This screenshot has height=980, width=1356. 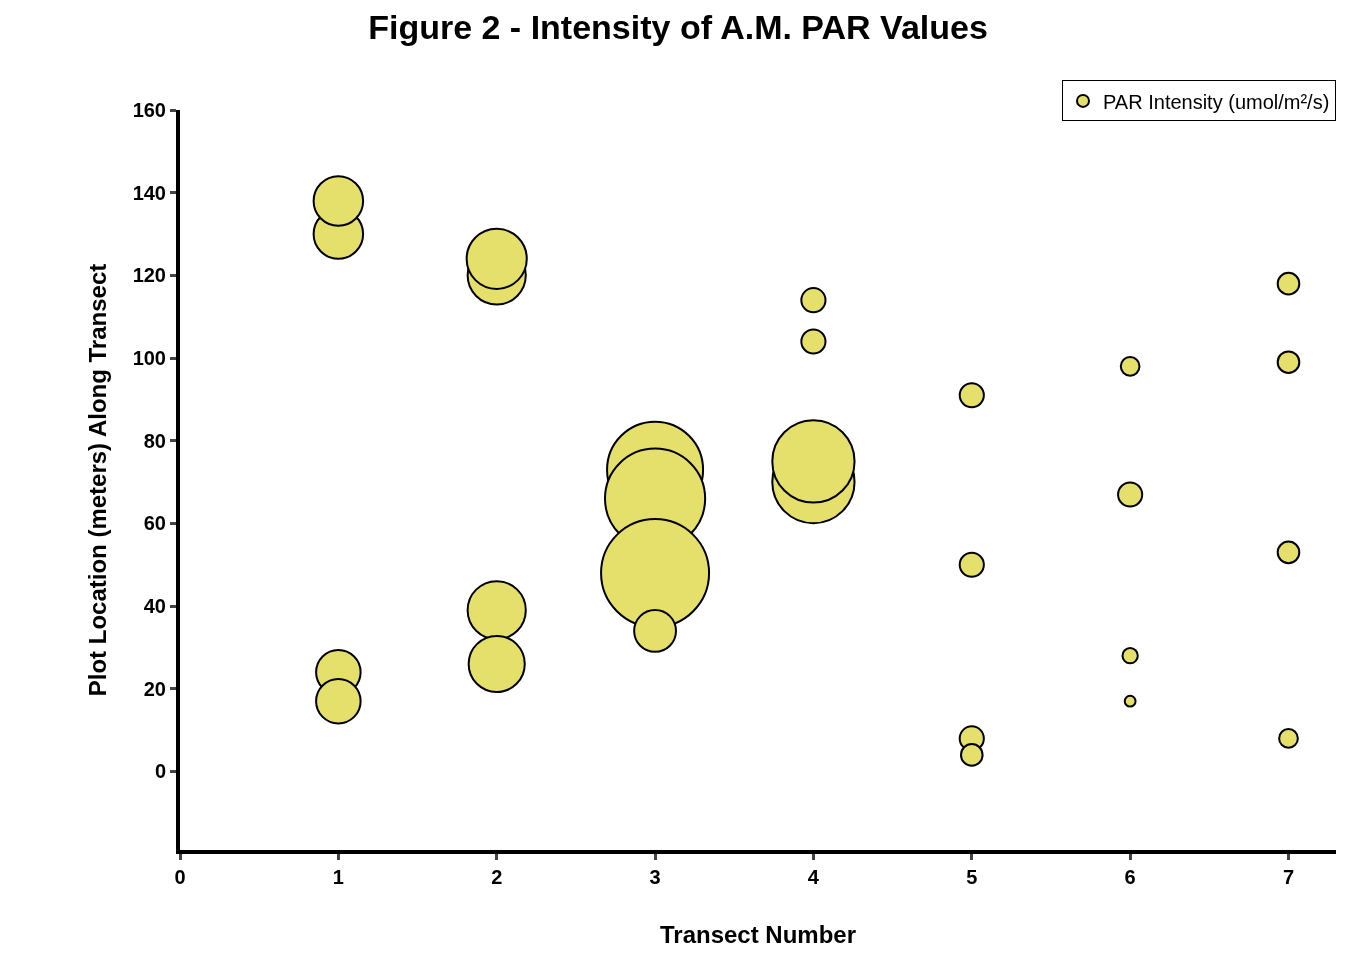 I want to click on x-tick-label: 3, so click(x=655, y=877).